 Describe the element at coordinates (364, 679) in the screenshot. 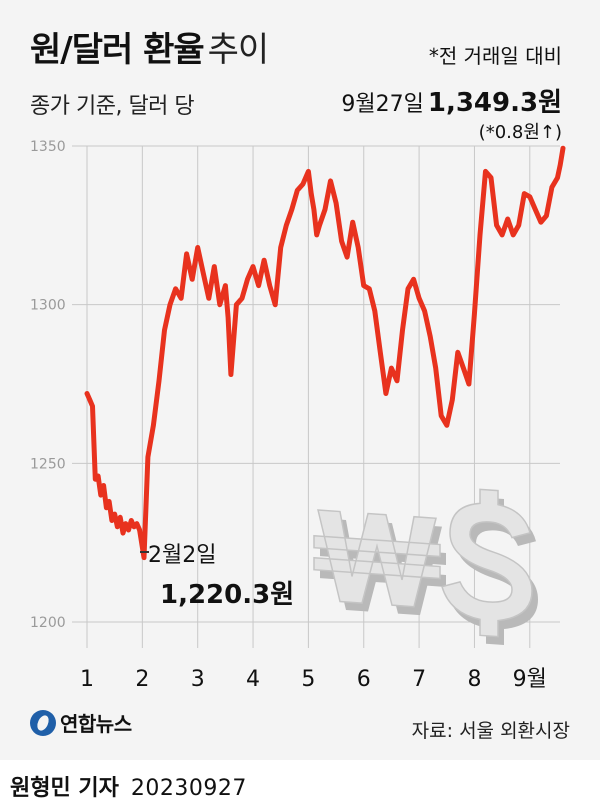

I see `x-tick-label: 6` at that location.